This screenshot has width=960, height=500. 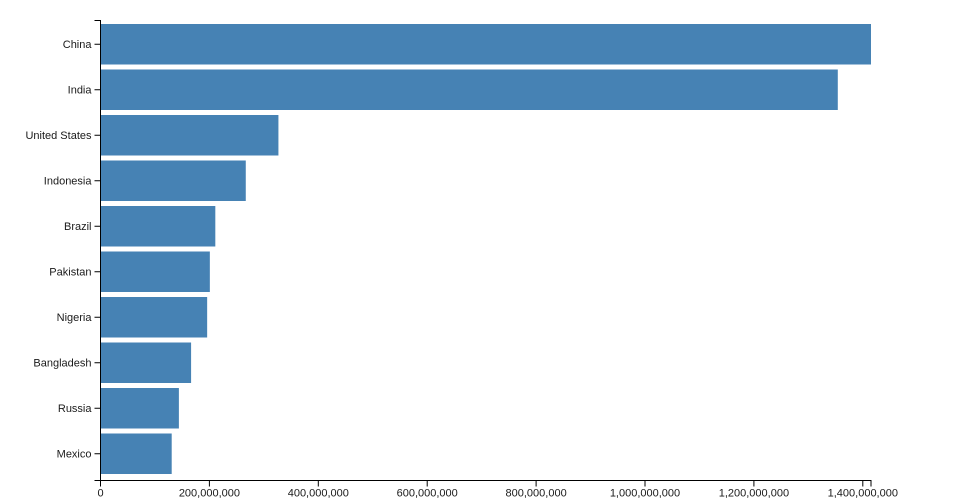 I want to click on bar-russia, so click(x=140, y=408).